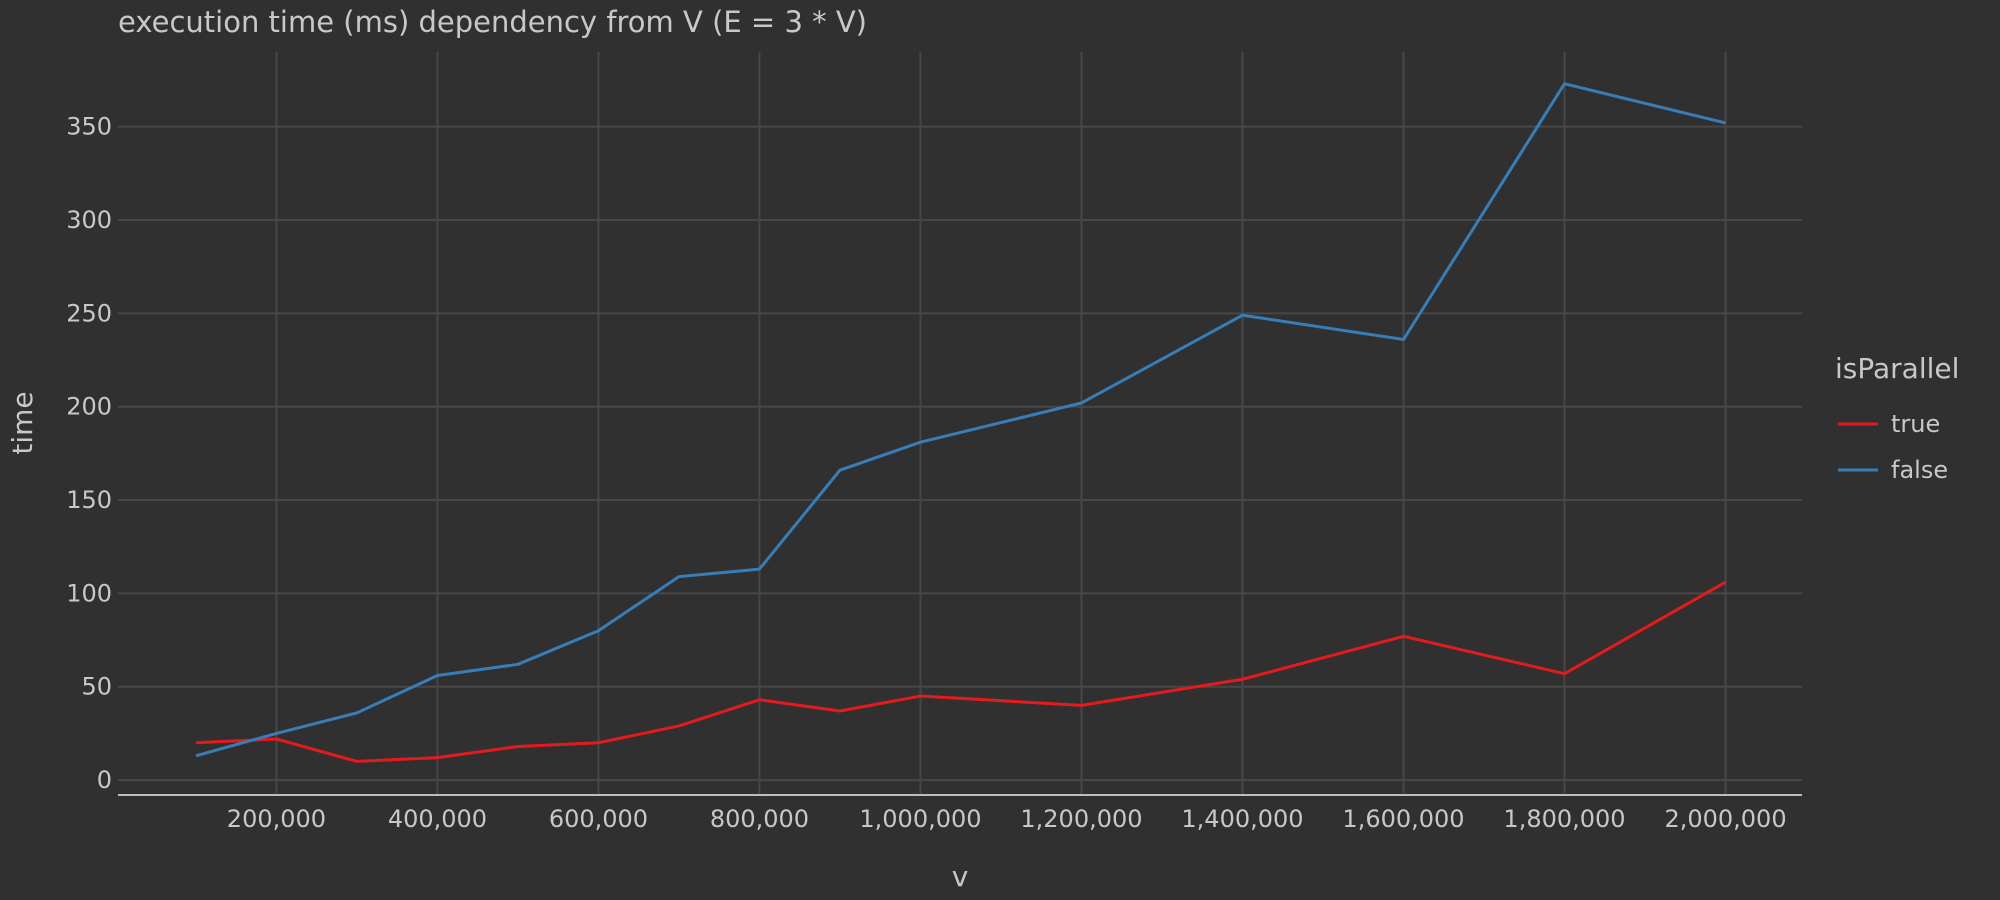 The image size is (2000, 900). Describe the element at coordinates (22, 422) in the screenshot. I see `y-axis-title: time` at that location.